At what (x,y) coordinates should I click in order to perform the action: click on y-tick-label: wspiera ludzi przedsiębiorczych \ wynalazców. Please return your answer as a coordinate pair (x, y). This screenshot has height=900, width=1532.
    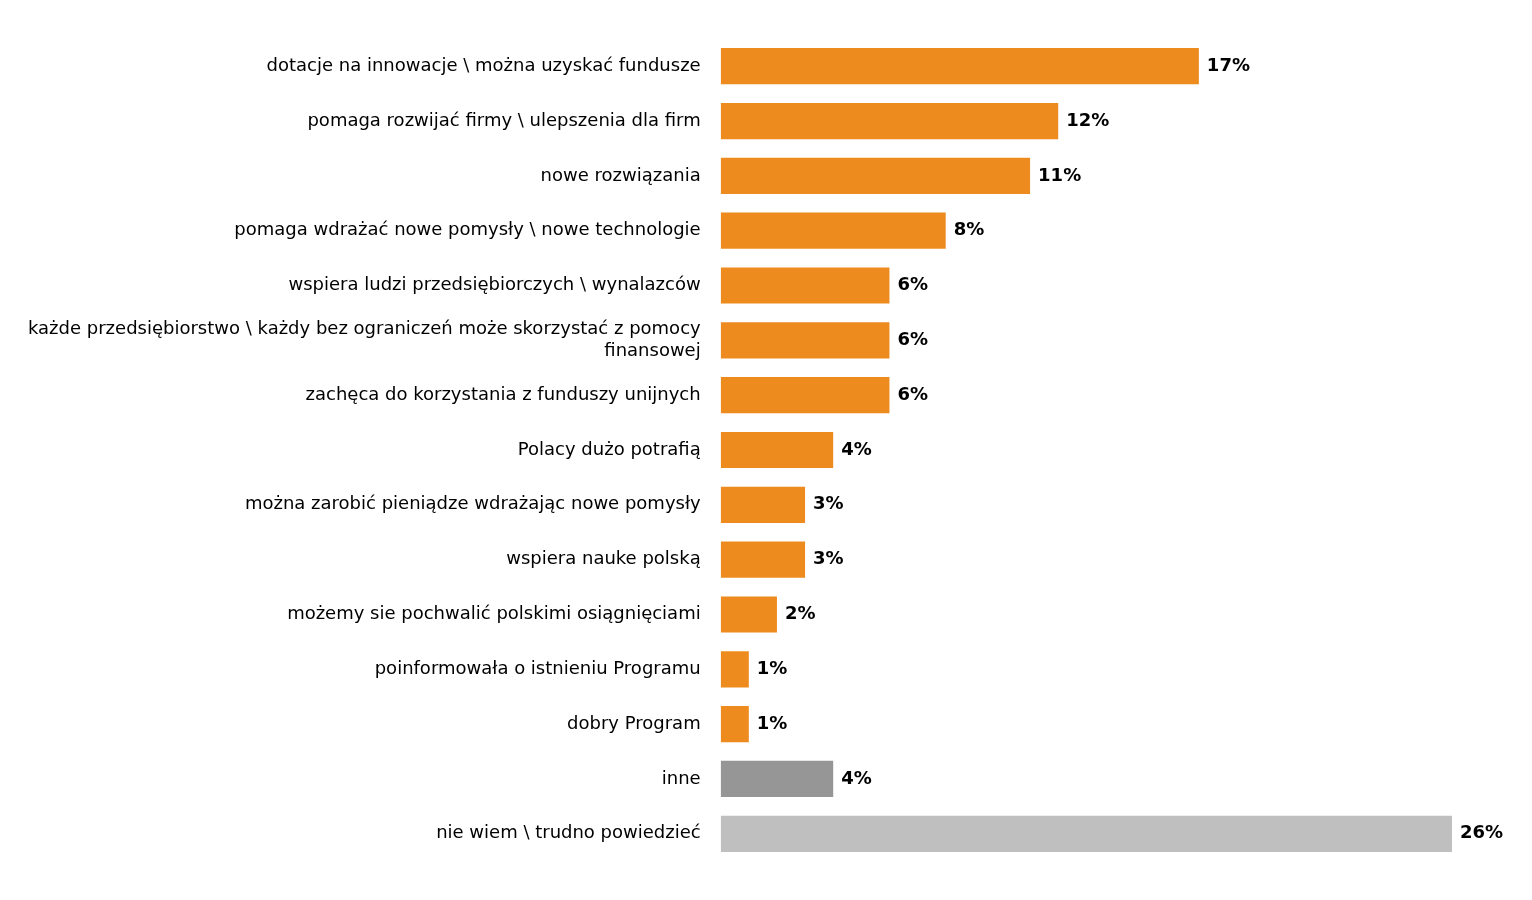
    Looking at the image, I should click on (494, 284).